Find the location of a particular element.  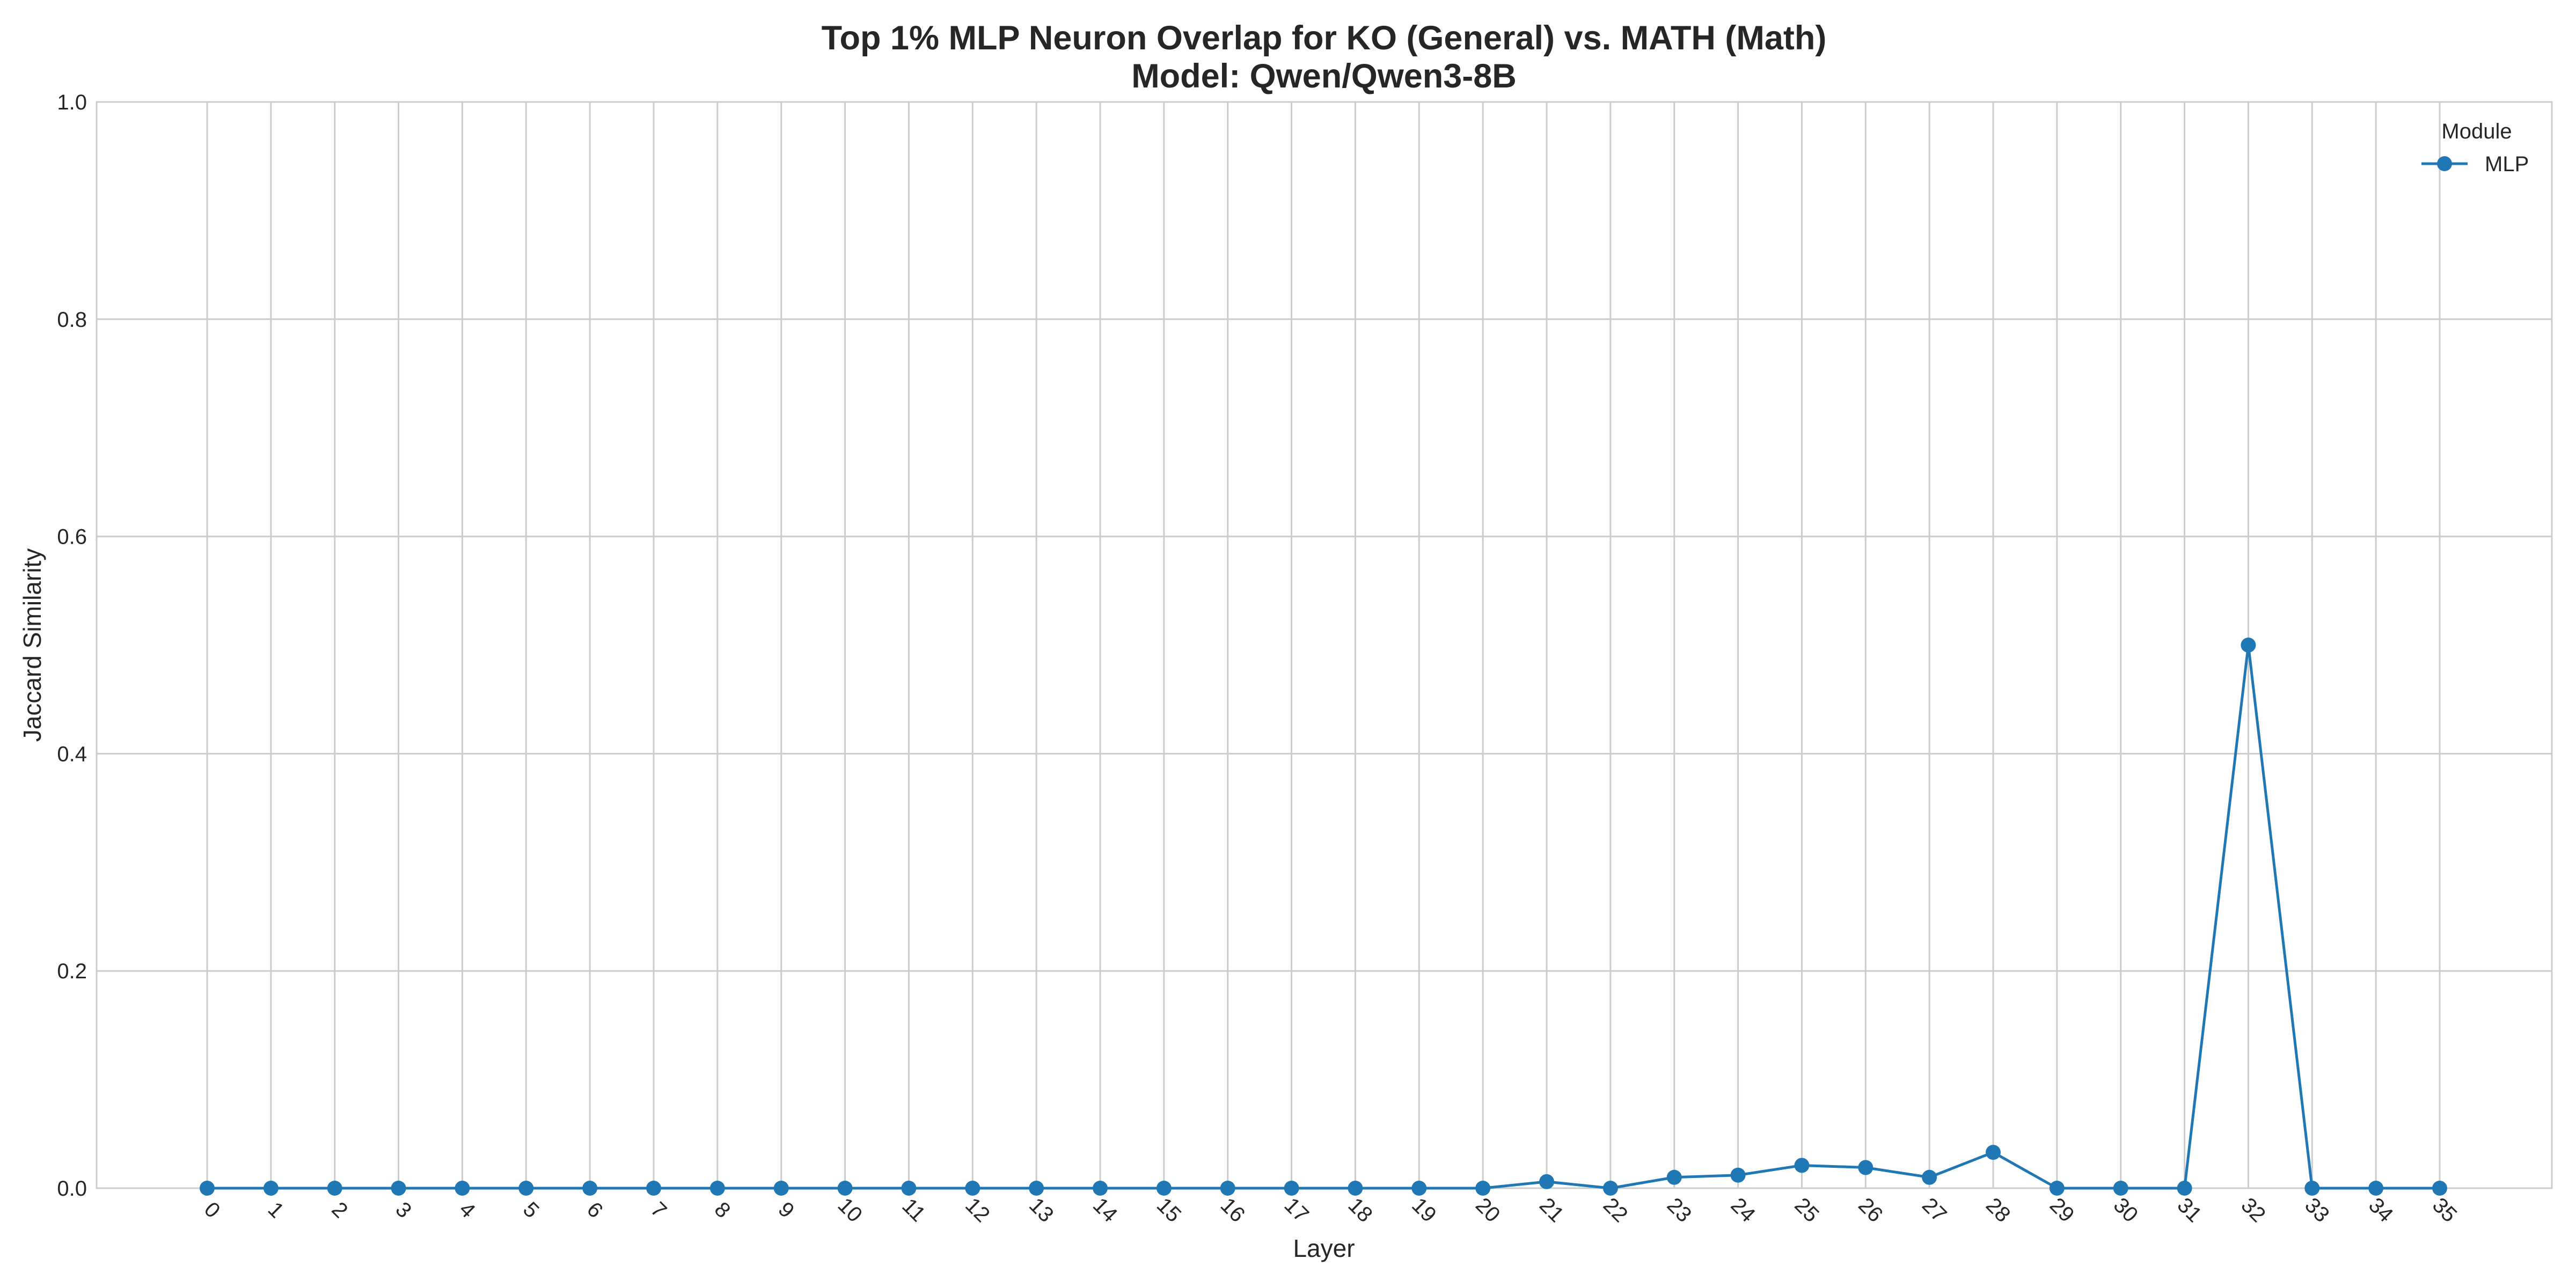

y-tick-labels: 0.0 0.2 0.4 0.6 0.8 1.0 is located at coordinates (72, 646).